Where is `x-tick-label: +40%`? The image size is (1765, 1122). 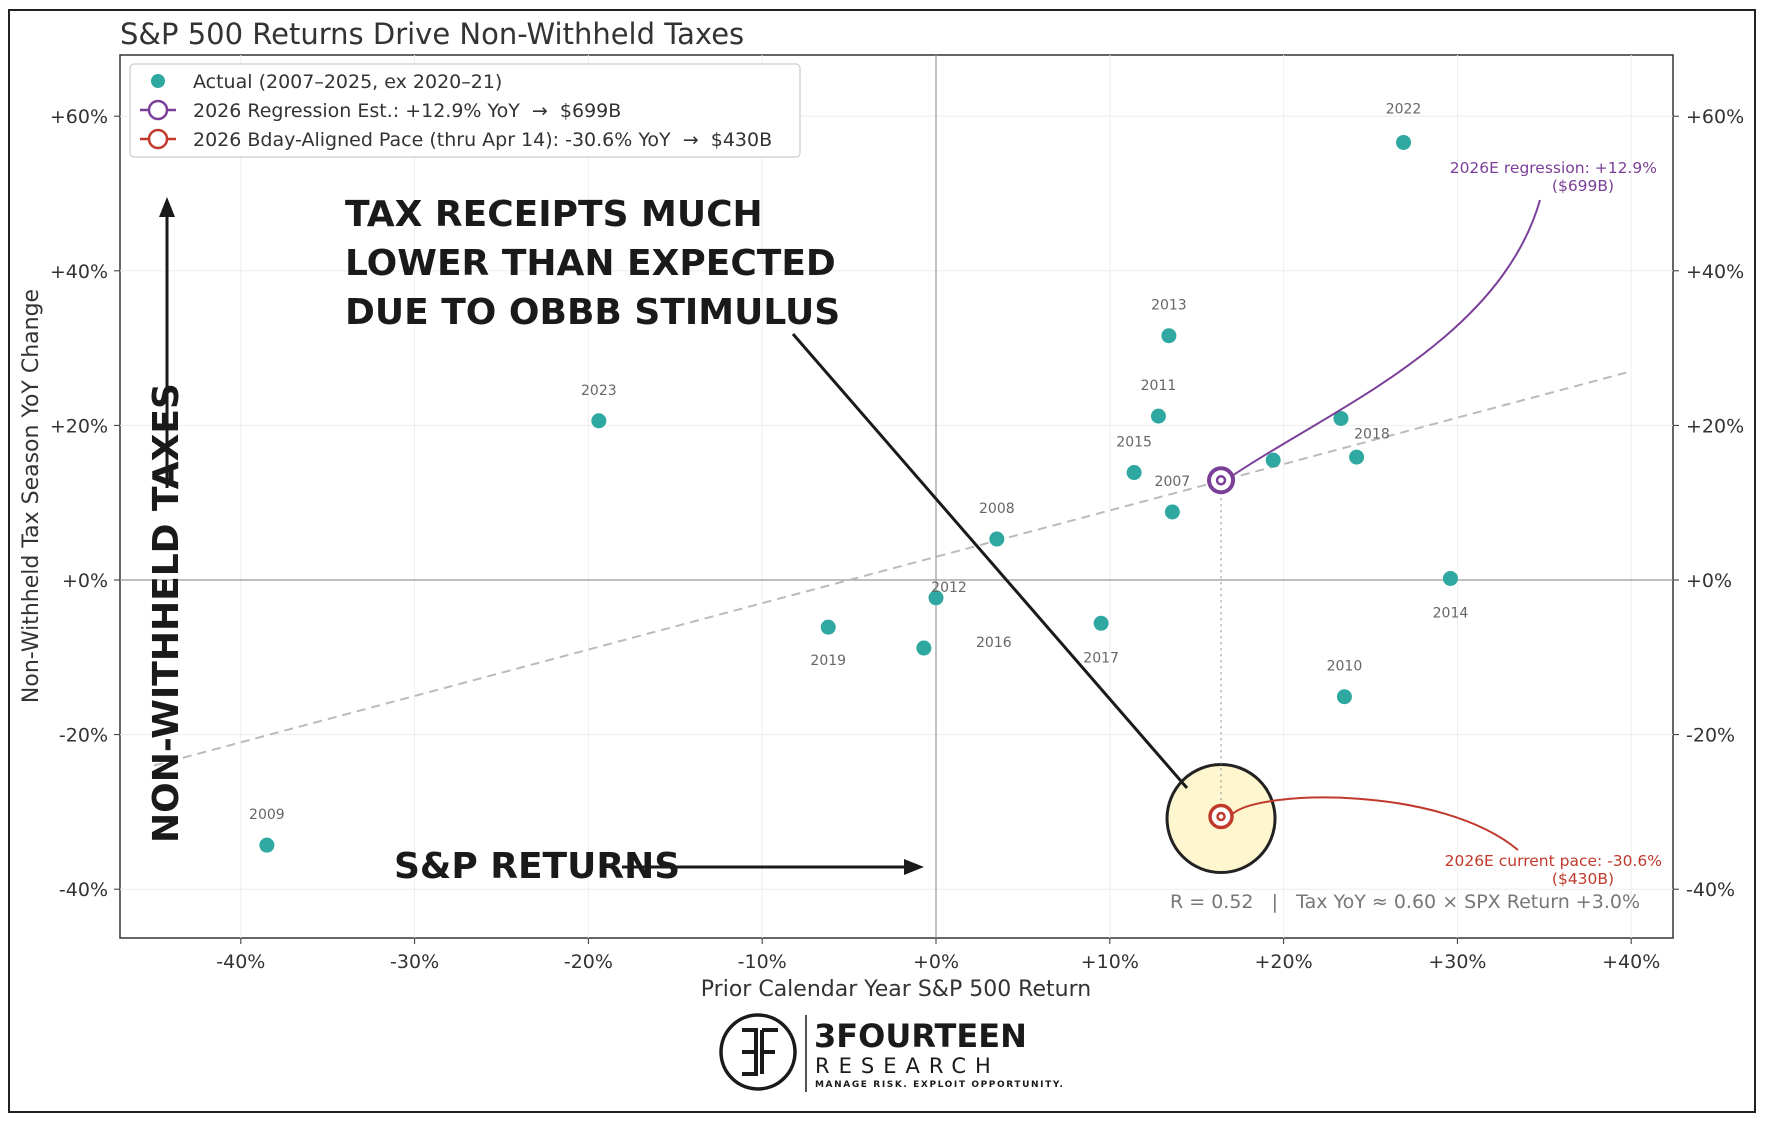
x-tick-label: +40% is located at coordinates (1631, 962).